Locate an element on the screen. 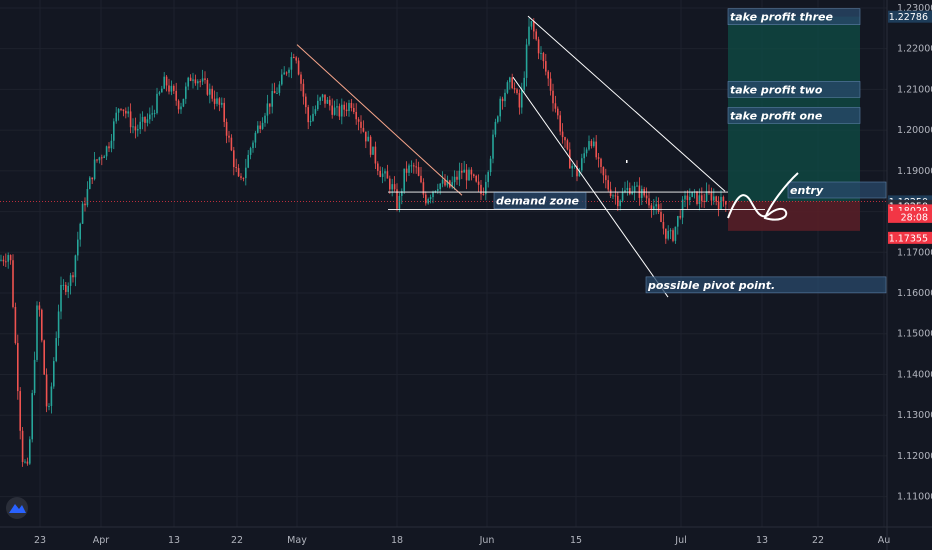 This screenshot has height=550, width=932. annotation-label: demand zone is located at coordinates (538, 201).